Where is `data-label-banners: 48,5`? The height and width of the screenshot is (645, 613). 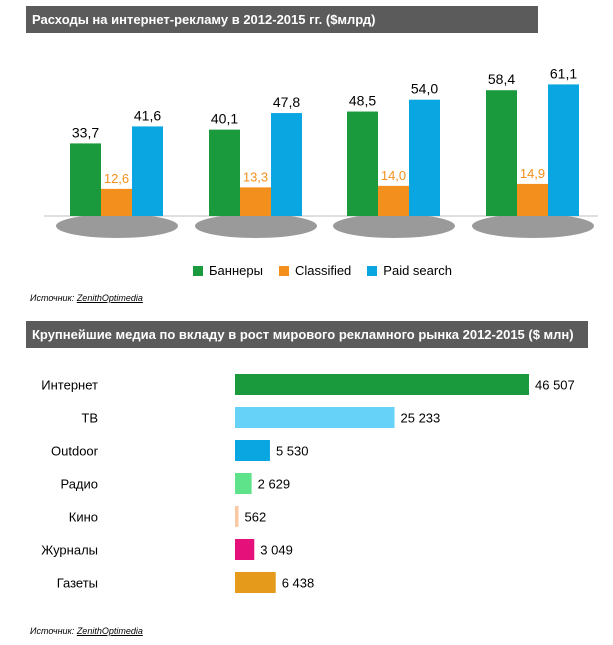
data-label-banners: 48,5 is located at coordinates (362, 101).